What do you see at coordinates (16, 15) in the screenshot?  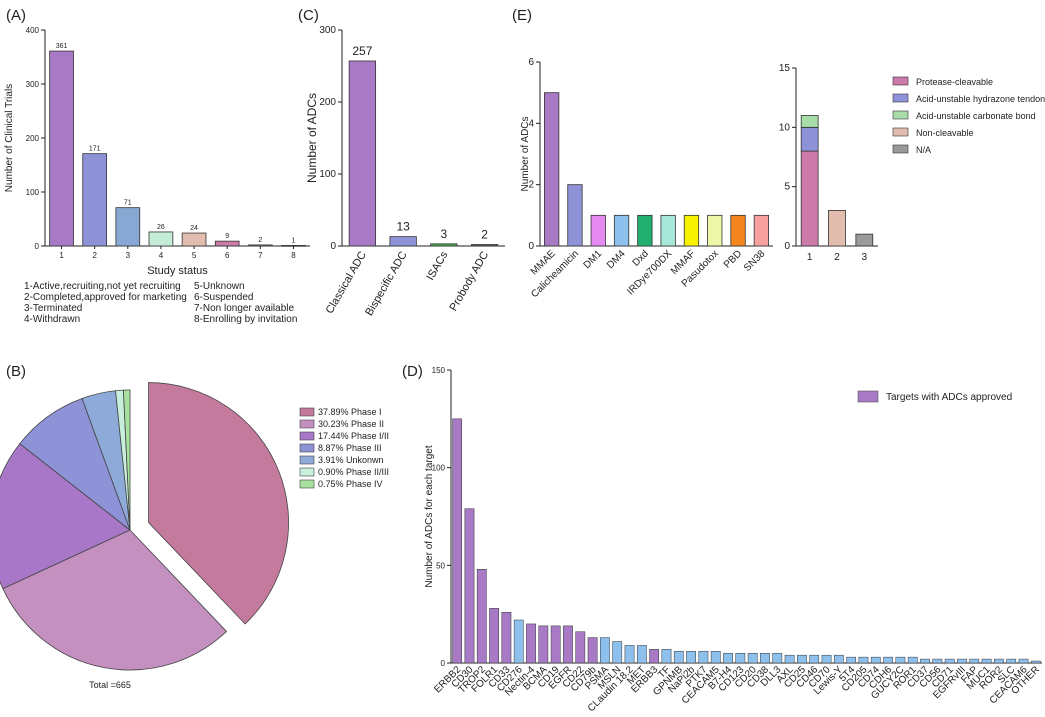 I see `panel-label-a: (A)` at bounding box center [16, 15].